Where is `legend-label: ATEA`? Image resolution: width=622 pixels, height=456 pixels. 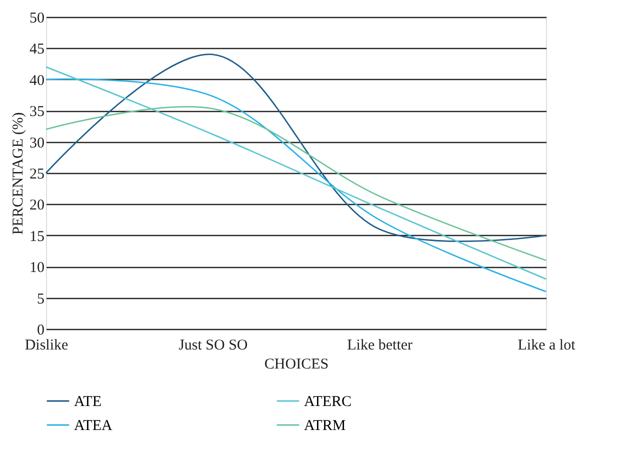 legend-label: ATEA is located at coordinates (93, 426).